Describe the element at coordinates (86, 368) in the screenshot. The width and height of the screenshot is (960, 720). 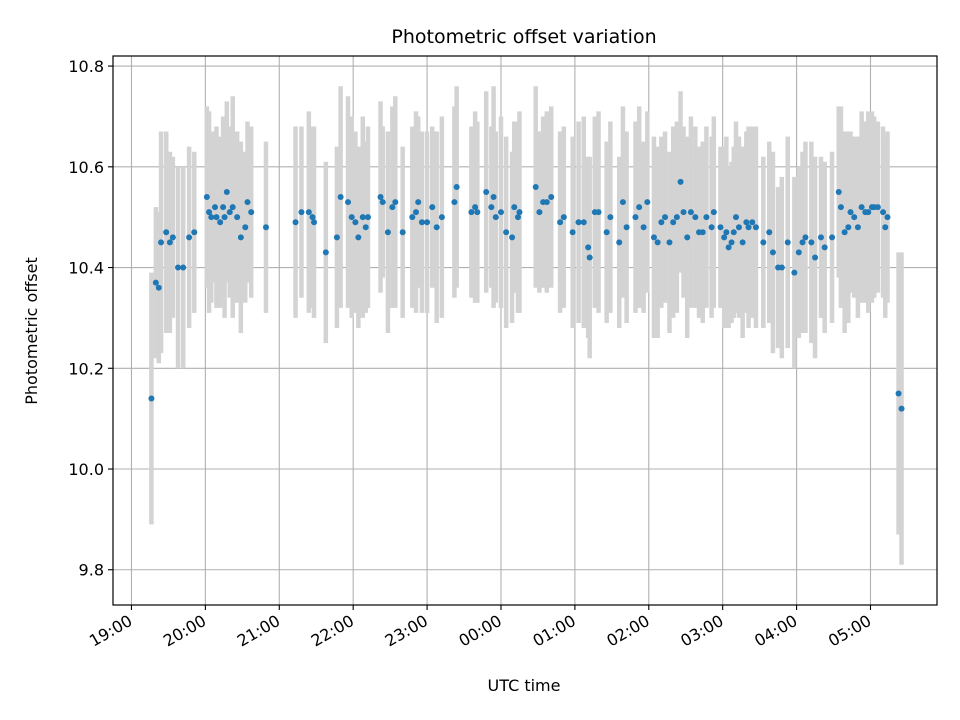
I see `y-tick-label: 10.2` at that location.